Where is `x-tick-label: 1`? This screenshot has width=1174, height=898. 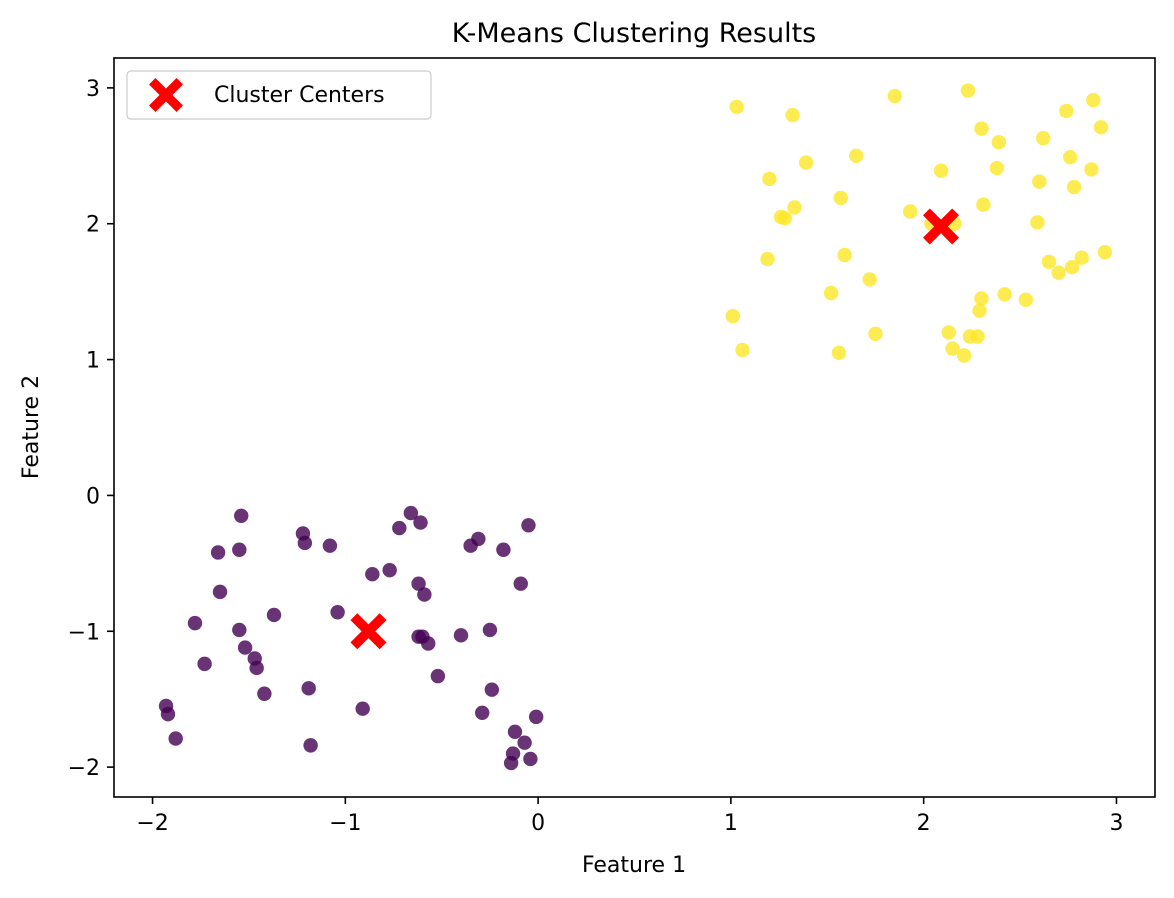
x-tick-label: 1 is located at coordinates (731, 823).